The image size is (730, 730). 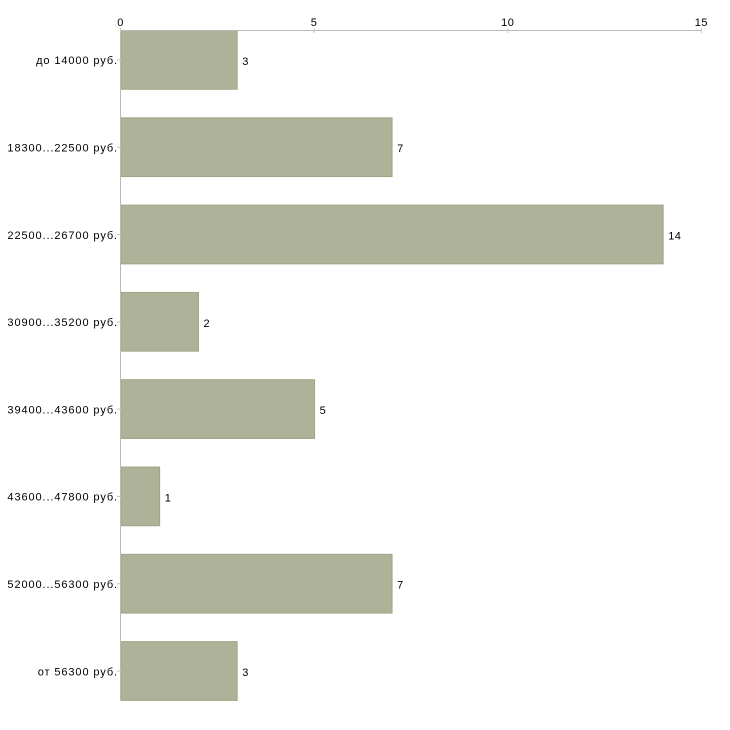 I want to click on svg-text: 43600...47800 руб., so click(x=62, y=498).